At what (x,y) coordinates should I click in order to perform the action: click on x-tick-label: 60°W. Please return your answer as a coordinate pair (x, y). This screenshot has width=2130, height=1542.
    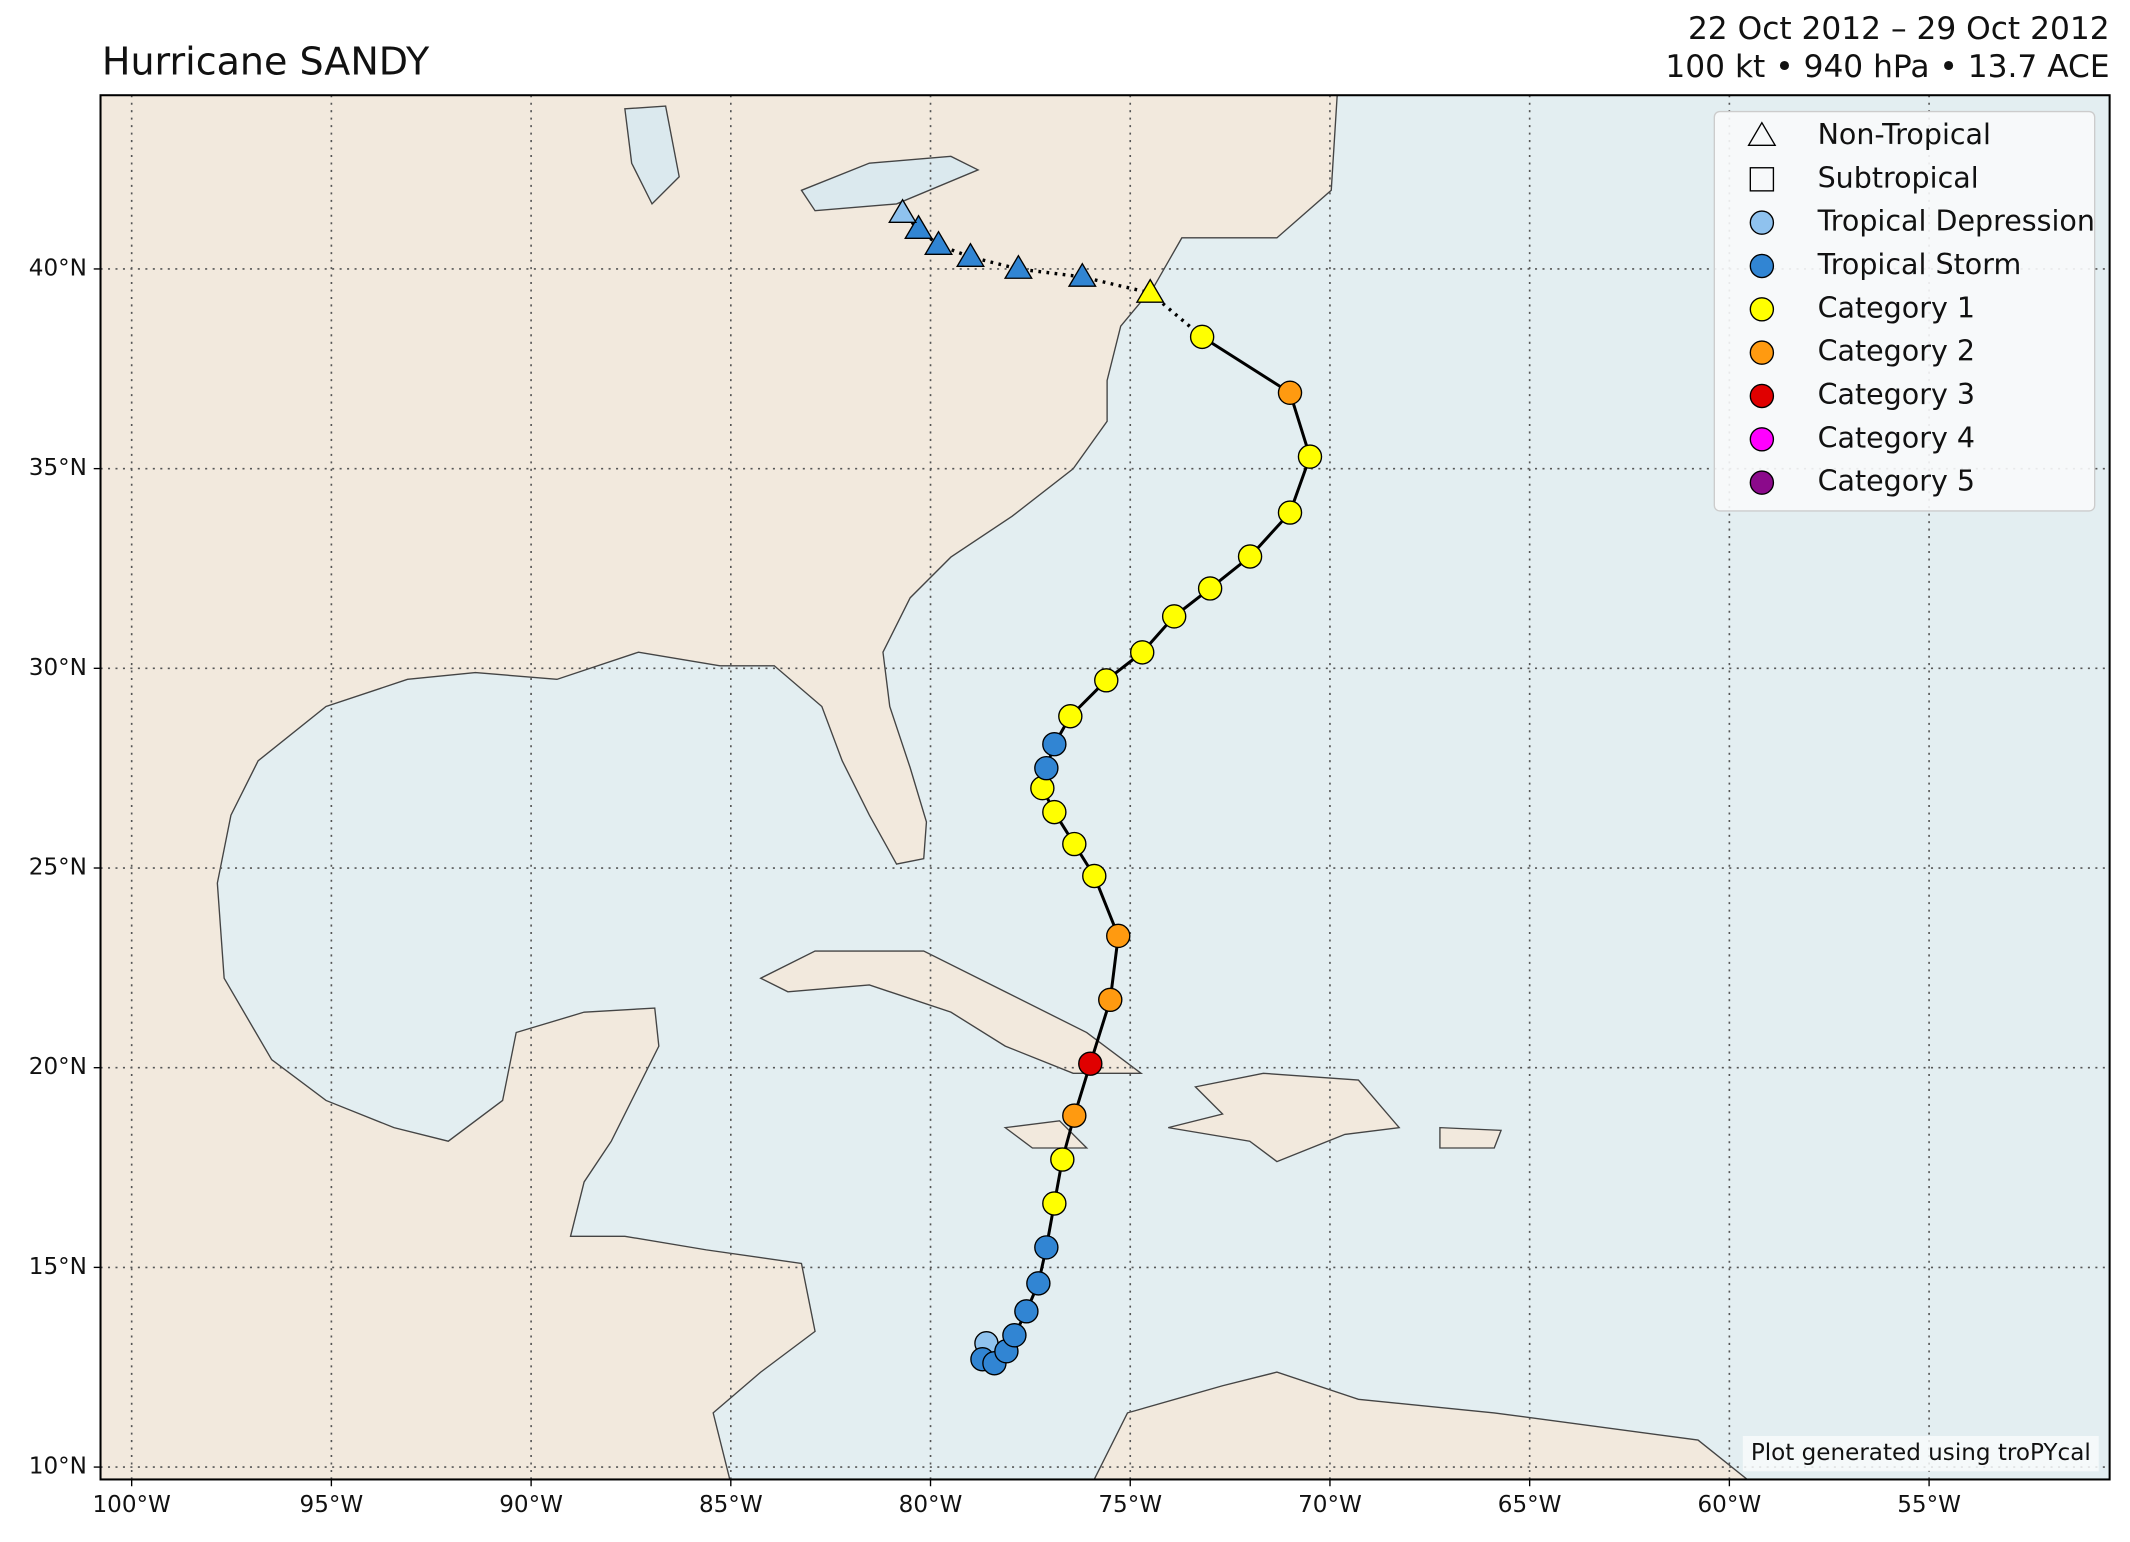
    Looking at the image, I should click on (1730, 1505).